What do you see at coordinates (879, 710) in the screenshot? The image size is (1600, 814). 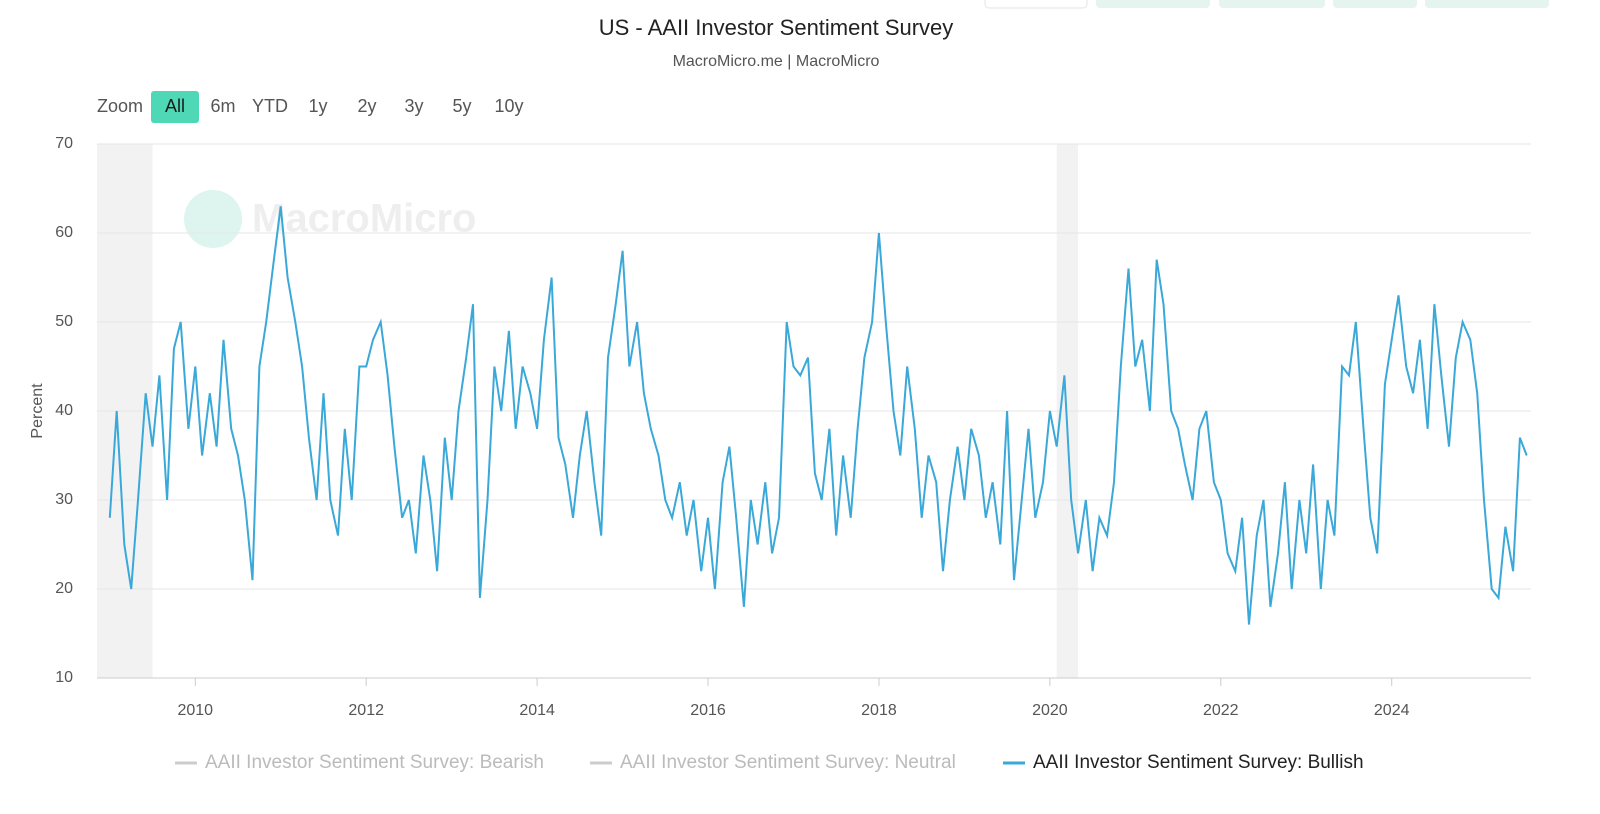 I see `x-tick-label: 2018` at bounding box center [879, 710].